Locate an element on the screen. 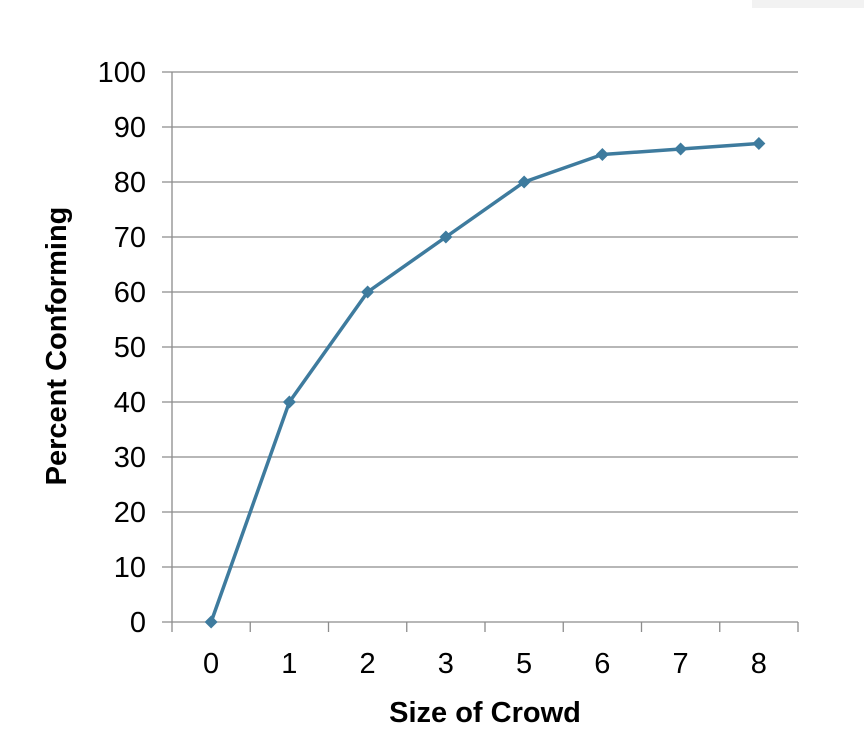  x-tick-label: 7 is located at coordinates (681, 664).